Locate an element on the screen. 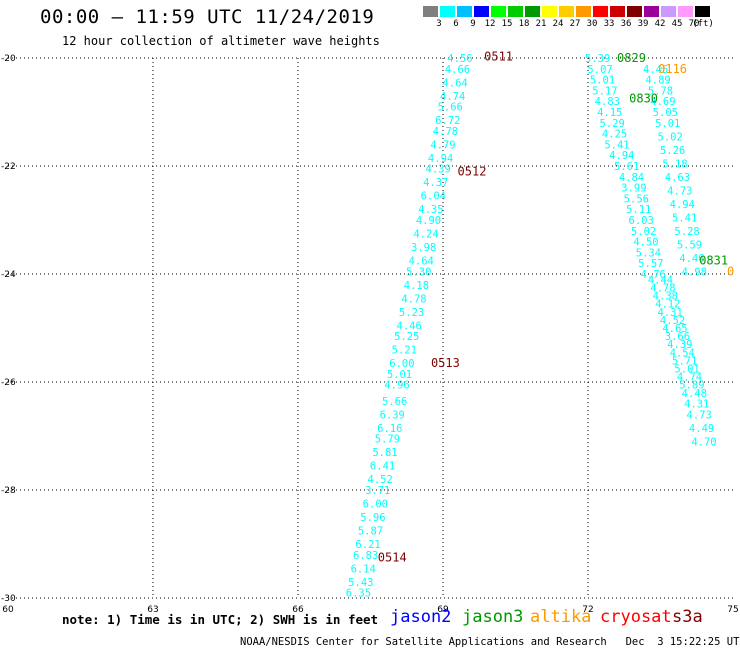 This screenshot has height=650, width=740. wave-height-label: 4.79 is located at coordinates (442, 145).